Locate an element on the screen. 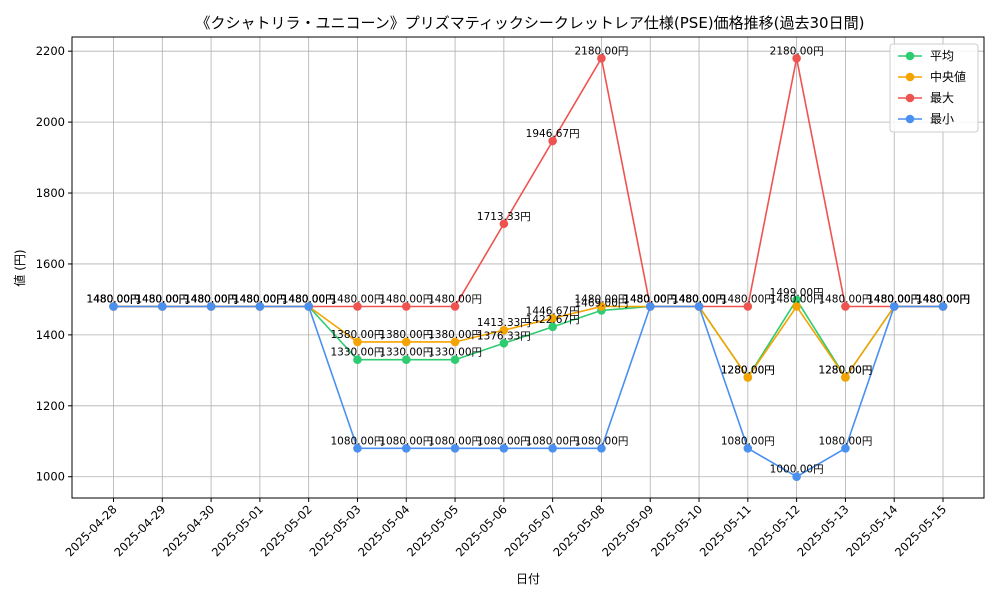 The image size is (1000, 600). y-tick-label: 1600 is located at coordinates (50, 264).